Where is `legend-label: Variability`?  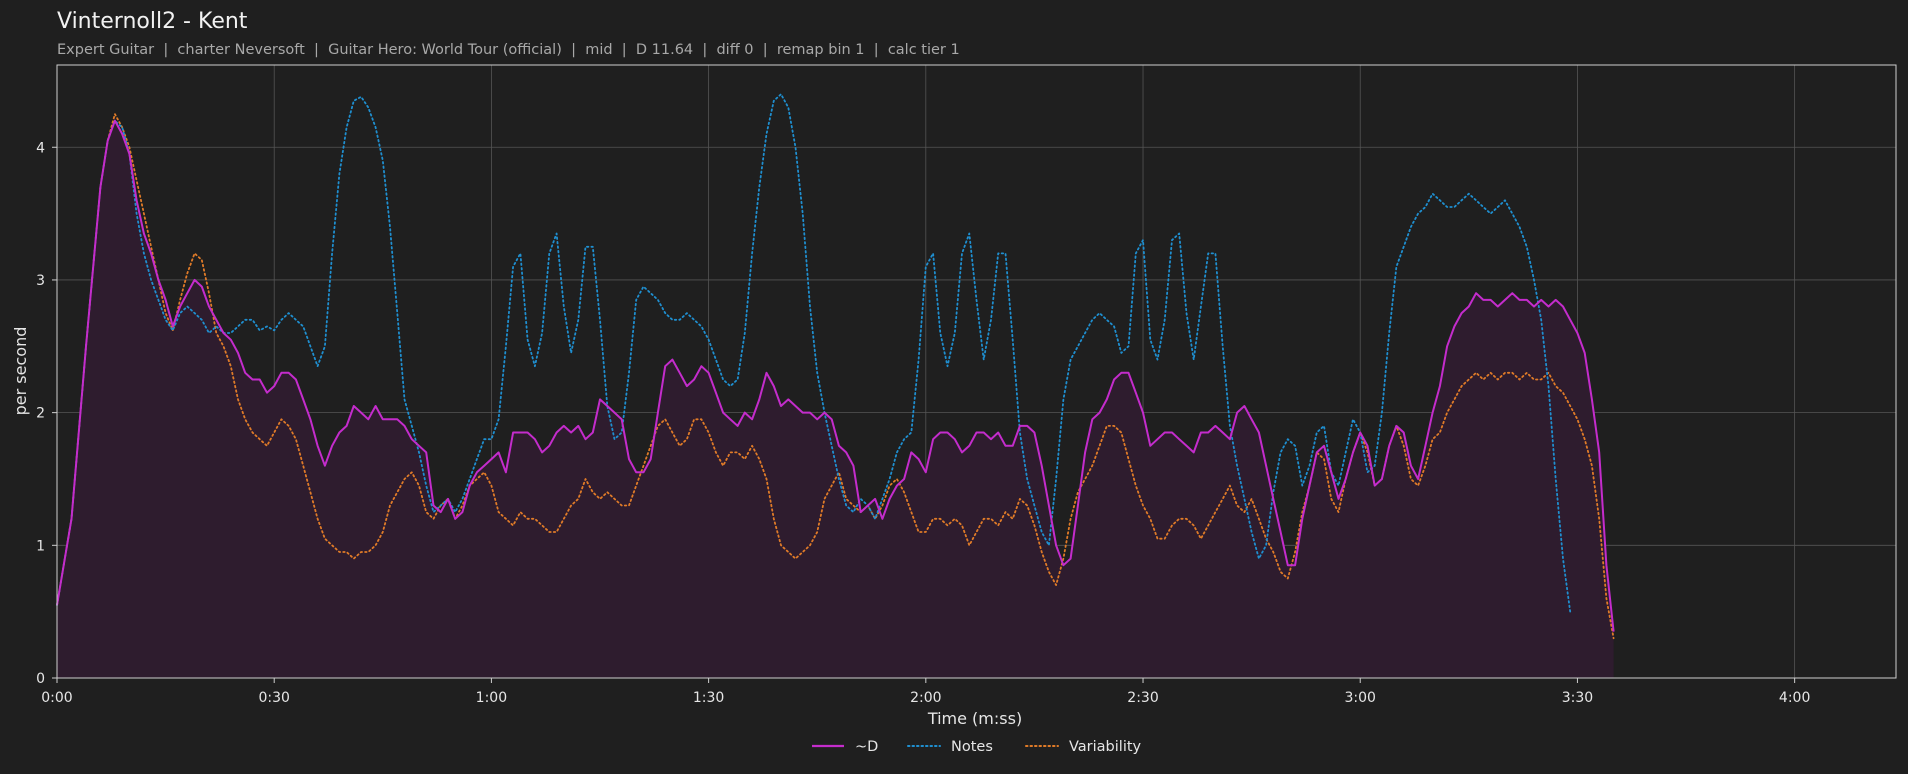 legend-label: Variability is located at coordinates (1105, 747).